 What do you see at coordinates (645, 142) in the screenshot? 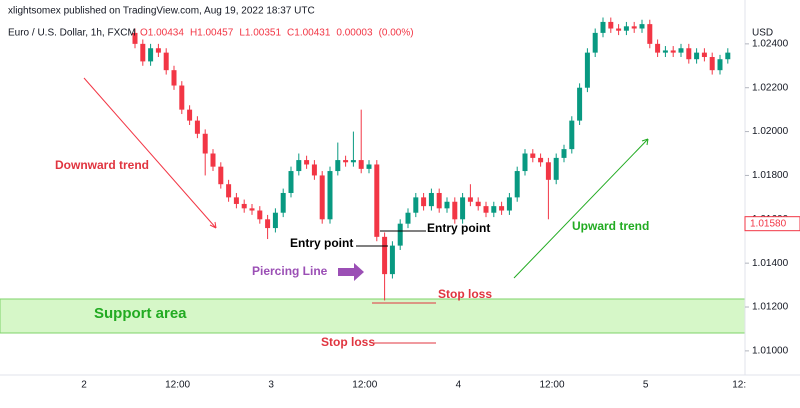
I see `up-arrow-head` at bounding box center [645, 142].